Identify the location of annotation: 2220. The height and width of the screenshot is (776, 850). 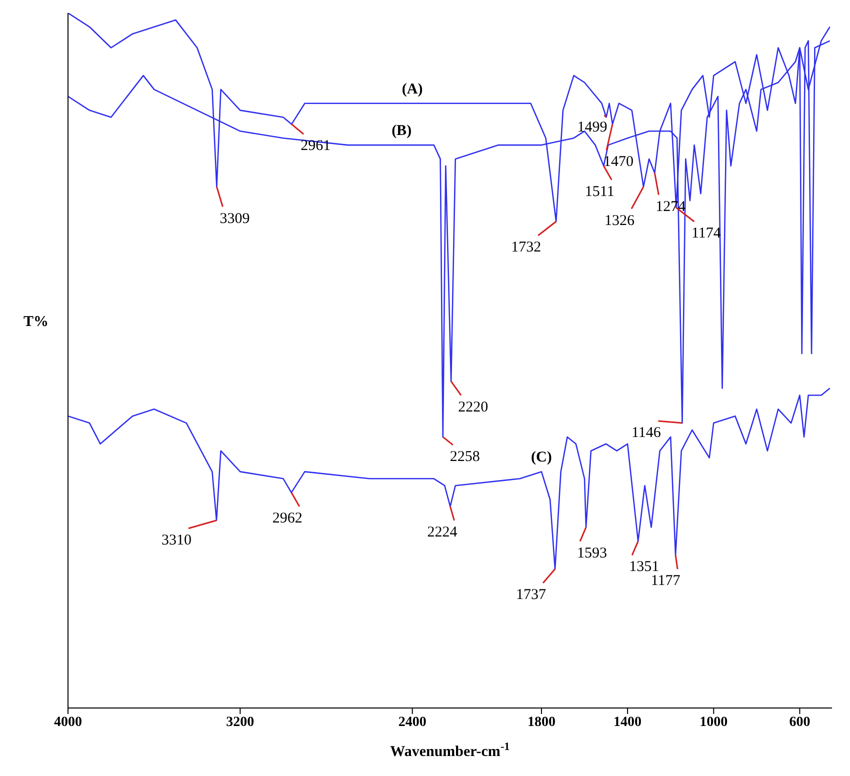
(473, 407).